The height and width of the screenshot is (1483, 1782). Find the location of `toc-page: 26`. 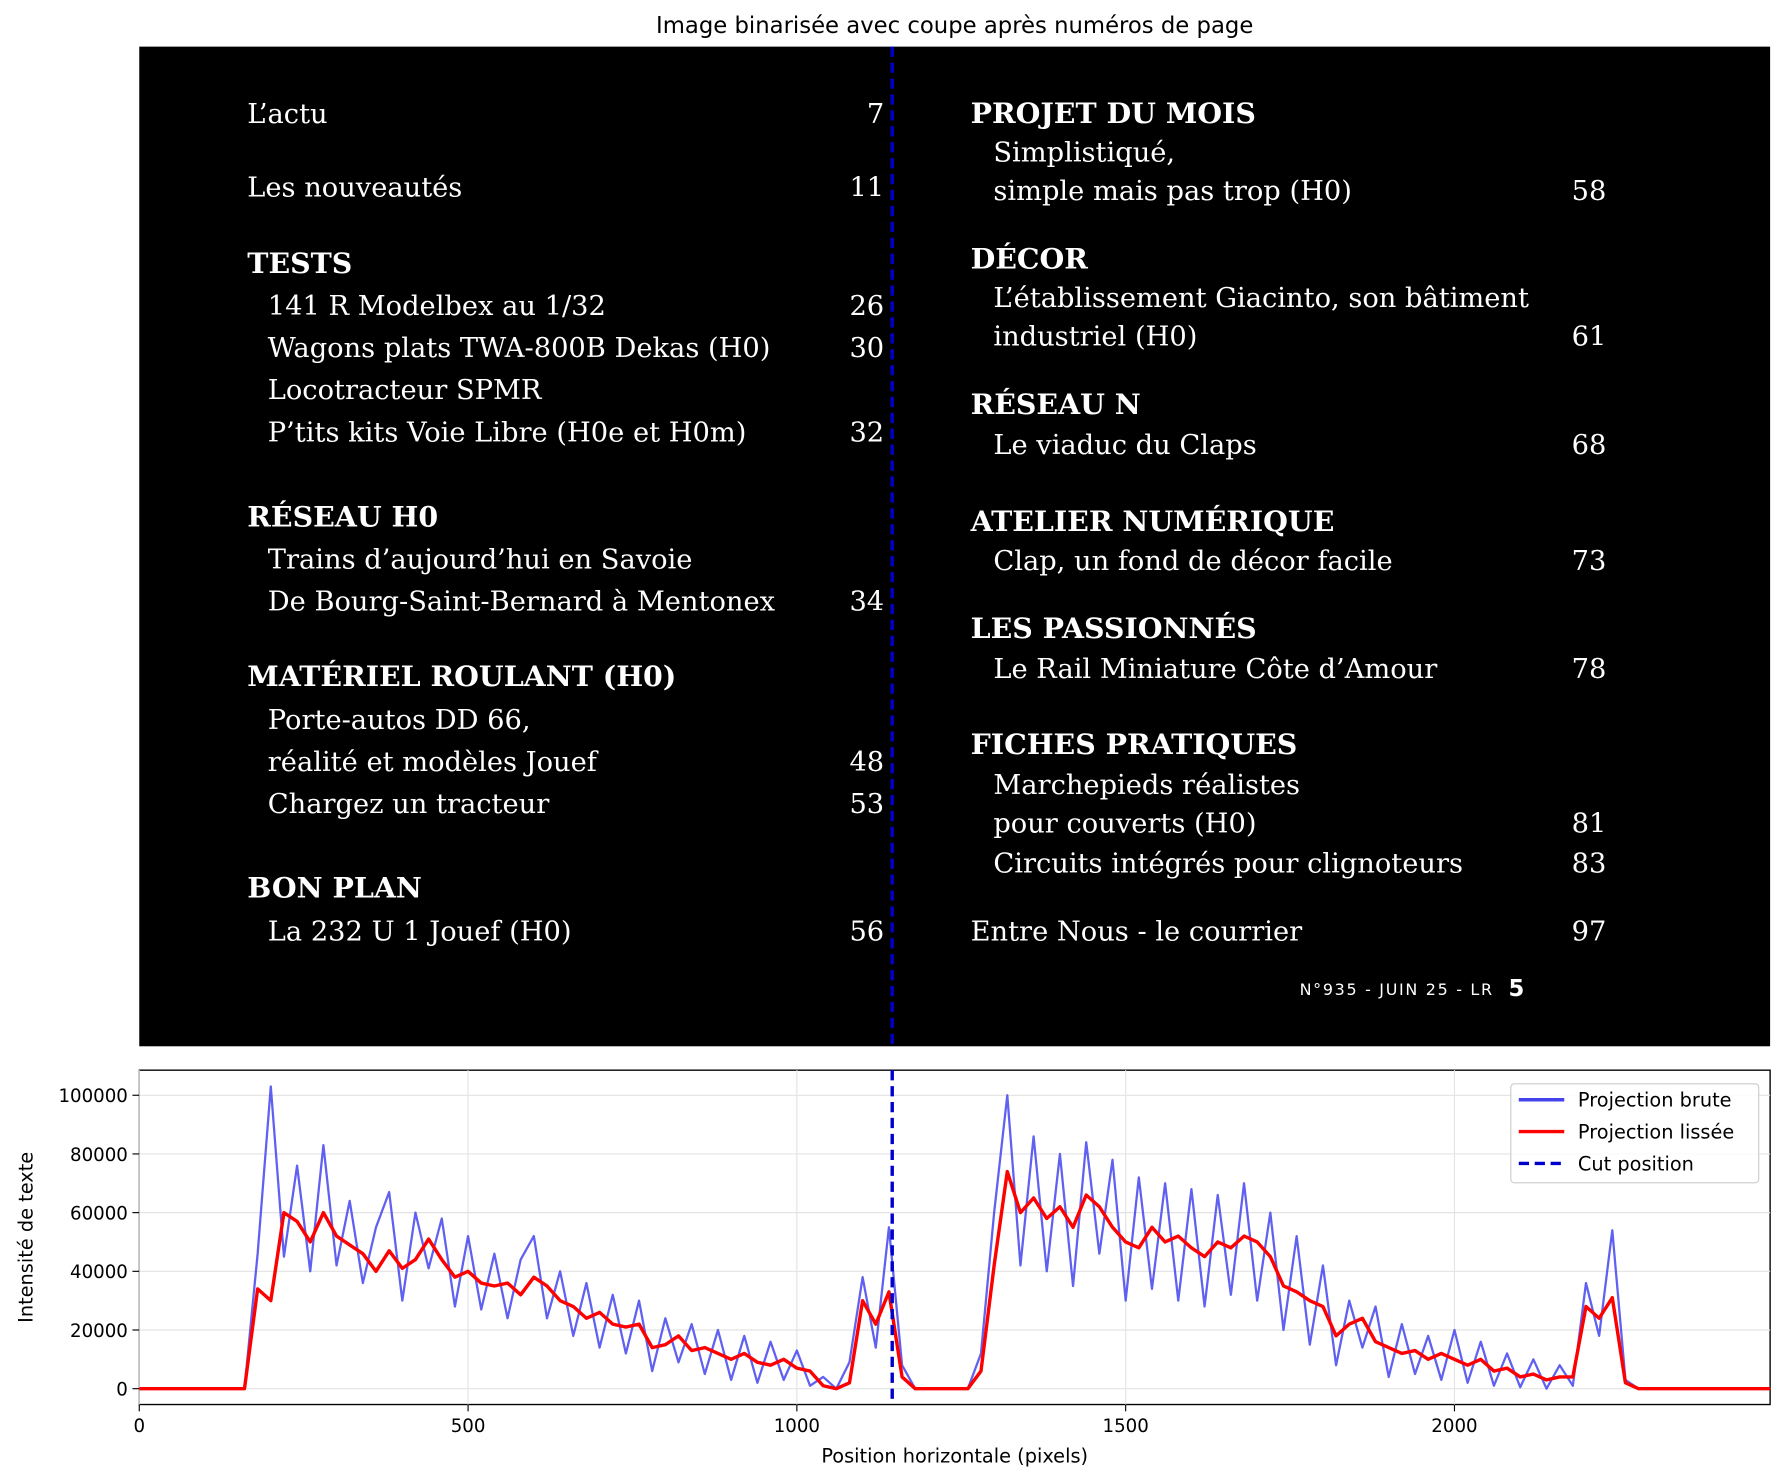

toc-page: 26 is located at coordinates (866, 306).